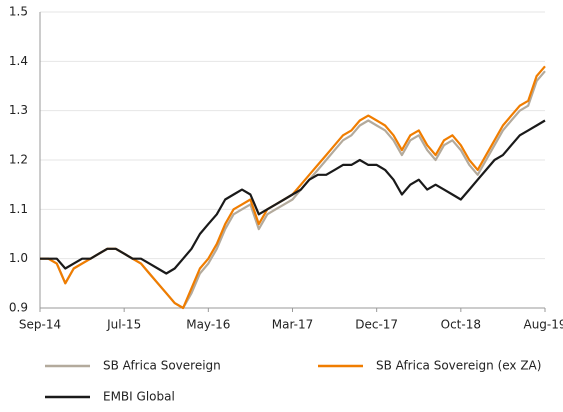  Describe the element at coordinates (18, 160) in the screenshot. I see `y-tick-label: 1.2` at that location.